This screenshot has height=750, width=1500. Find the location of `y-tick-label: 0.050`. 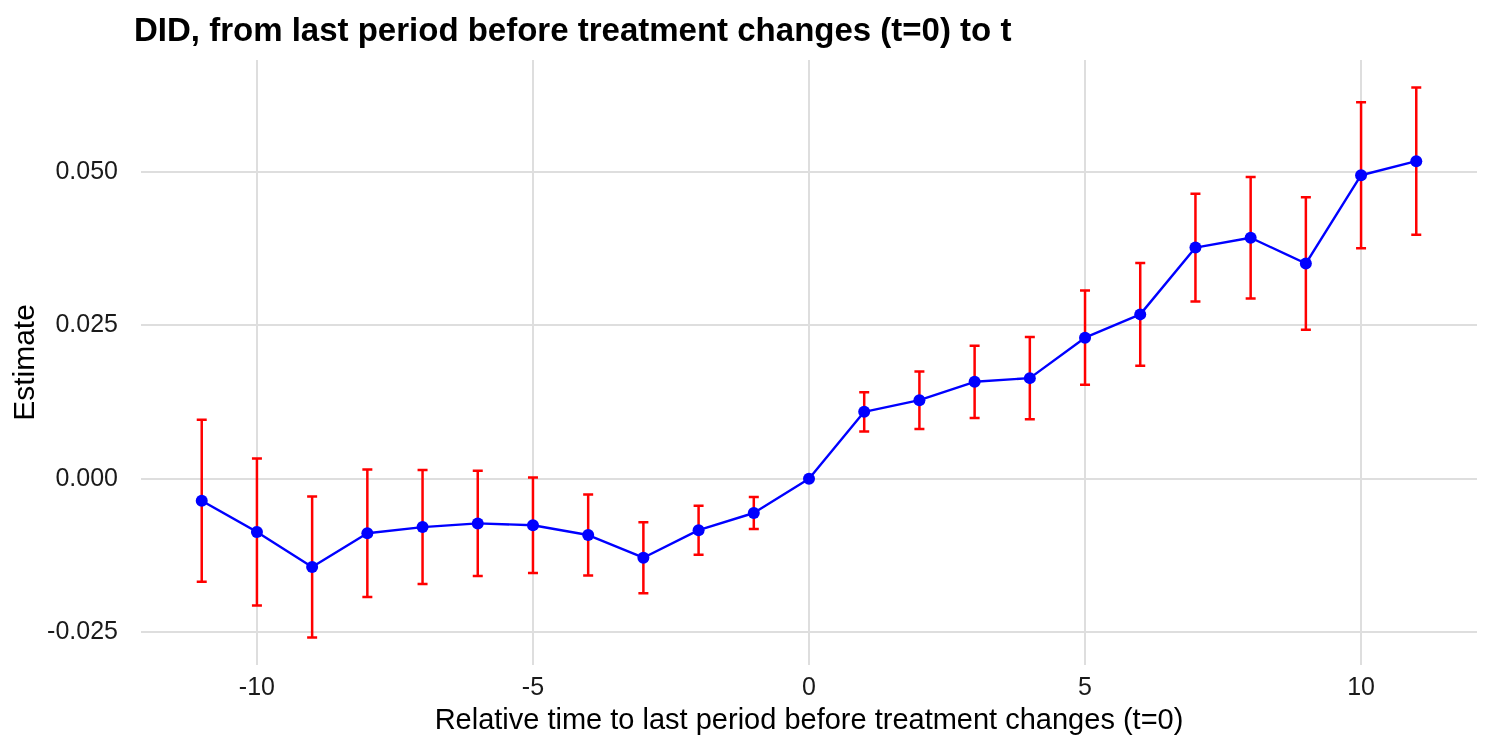

y-tick-label: 0.050 is located at coordinates (86, 170).